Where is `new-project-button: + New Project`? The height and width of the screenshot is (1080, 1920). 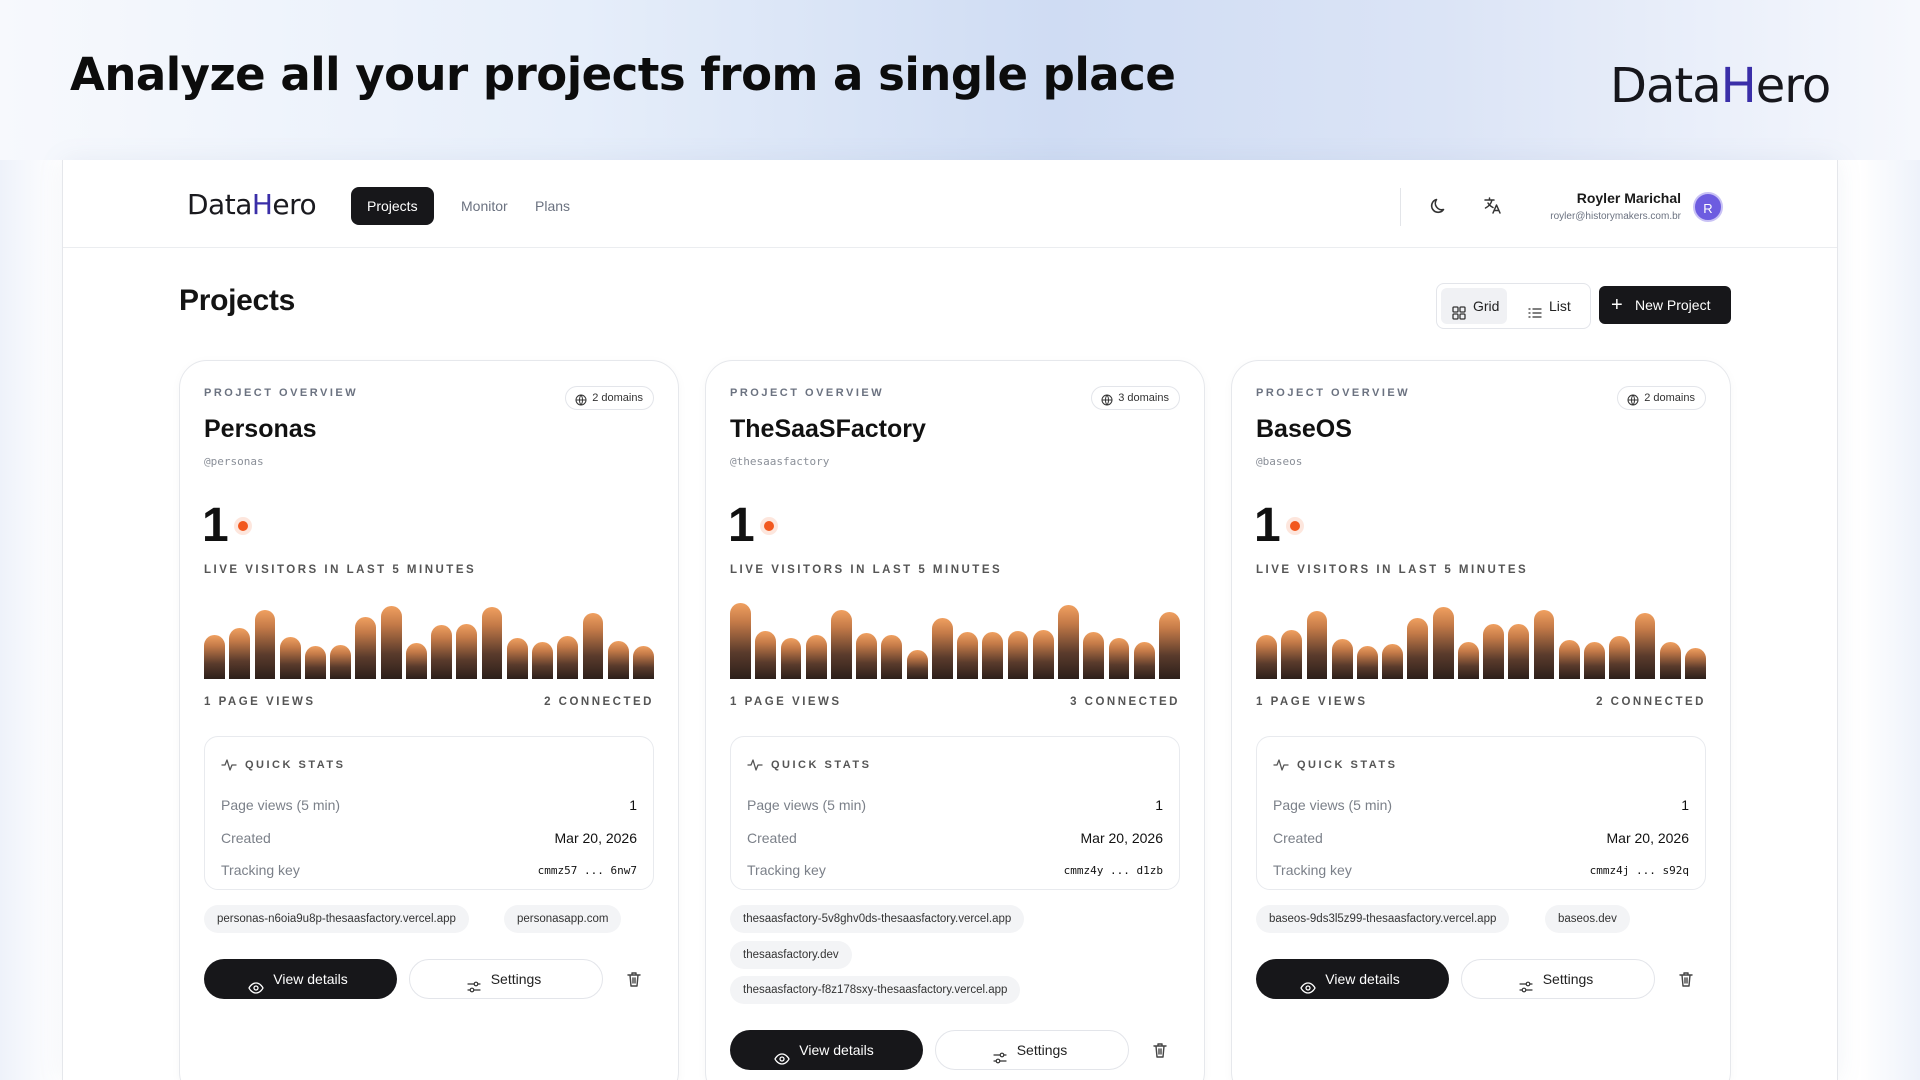 new-project-button: + New Project is located at coordinates (1665, 305).